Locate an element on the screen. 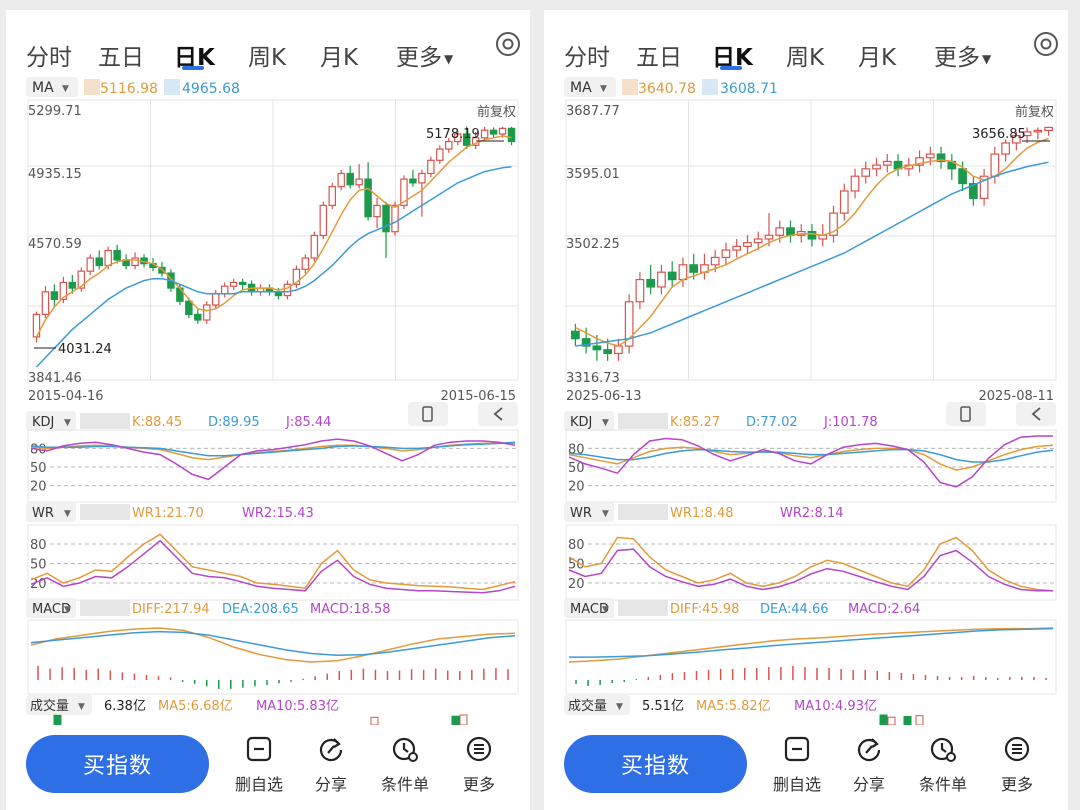 This screenshot has width=1080, height=810. kdj-tick: 20 is located at coordinates (576, 487).